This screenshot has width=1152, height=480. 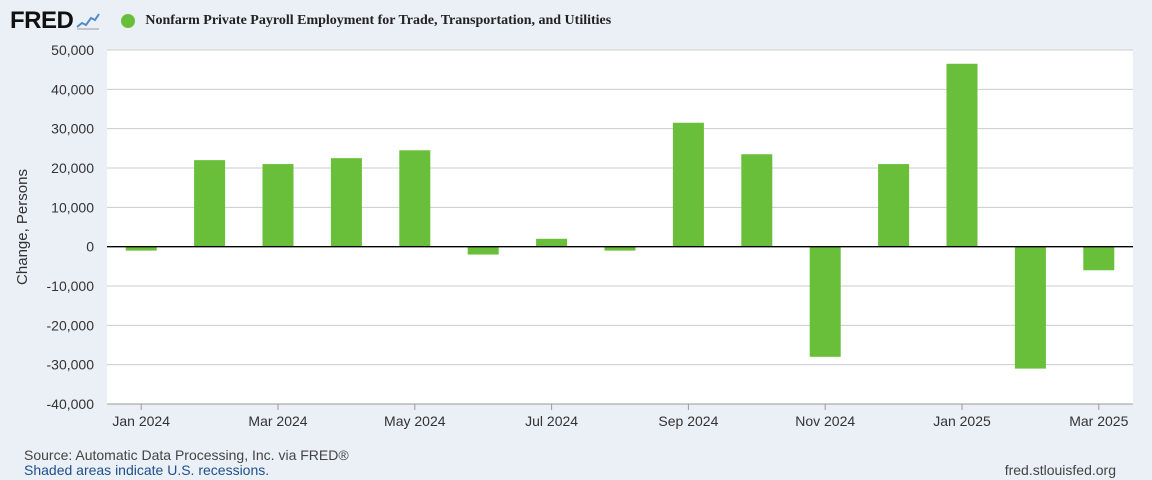 What do you see at coordinates (415, 198) in the screenshot?
I see `bar-may-2024` at bounding box center [415, 198].